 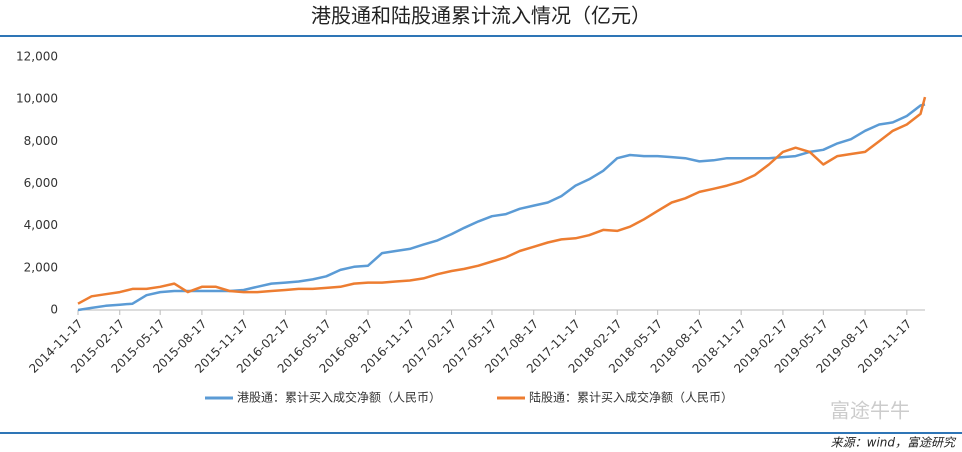 What do you see at coordinates (894, 443) in the screenshot?
I see `source: 来源：wind，富途研究` at bounding box center [894, 443].